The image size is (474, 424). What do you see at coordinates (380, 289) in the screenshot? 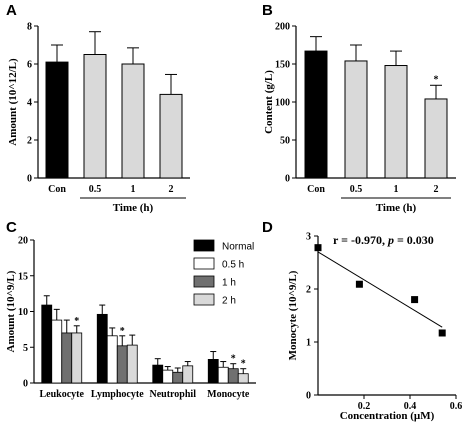
I see `fit-line` at bounding box center [380, 289].